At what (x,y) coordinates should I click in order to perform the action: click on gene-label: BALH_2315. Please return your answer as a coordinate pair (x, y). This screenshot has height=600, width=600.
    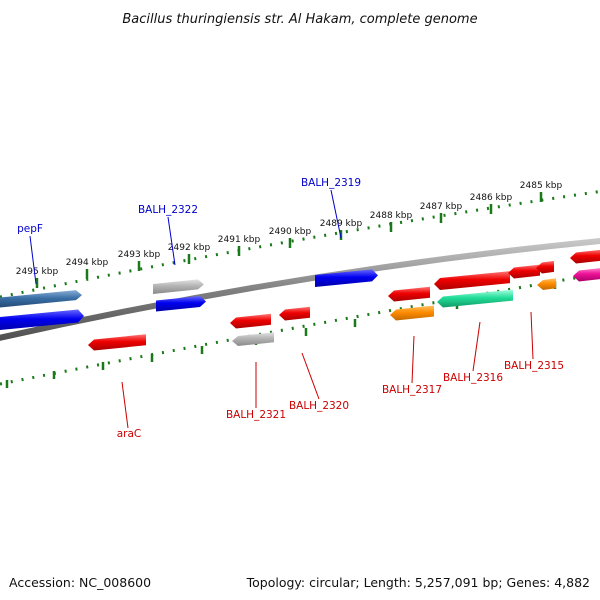
    Looking at the image, I should click on (534, 366).